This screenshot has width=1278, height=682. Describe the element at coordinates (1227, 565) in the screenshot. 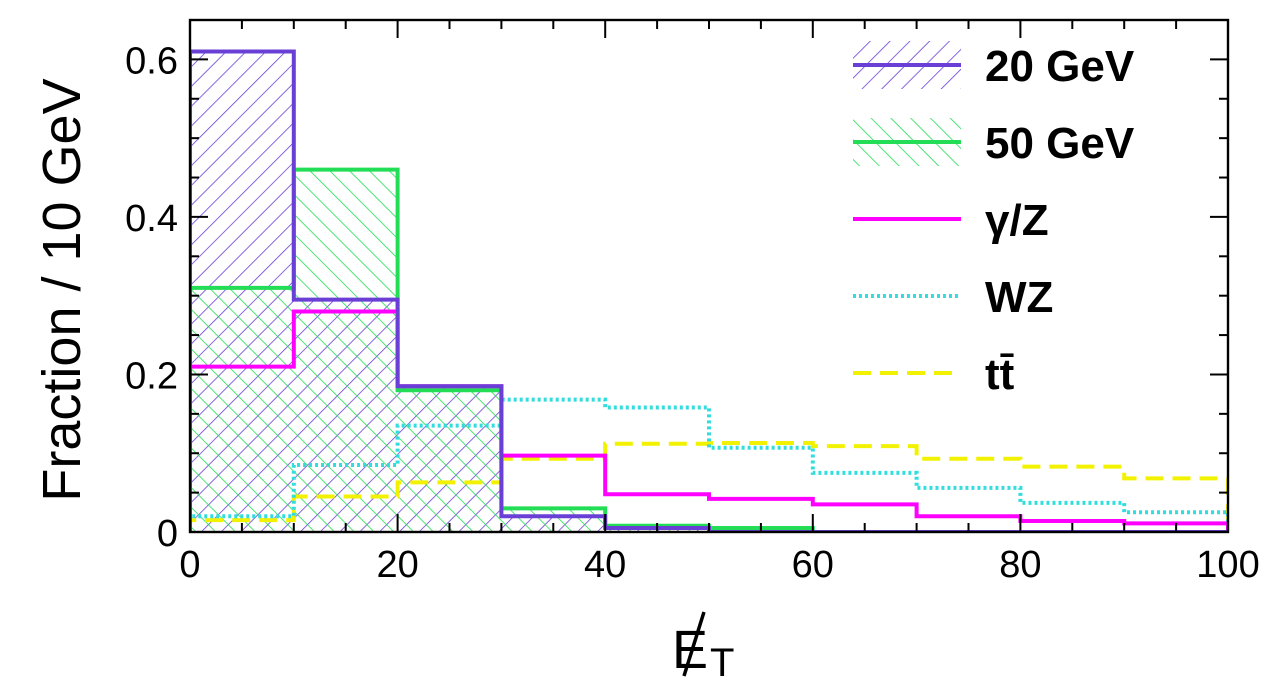

I see `x-tick-label: 100` at that location.